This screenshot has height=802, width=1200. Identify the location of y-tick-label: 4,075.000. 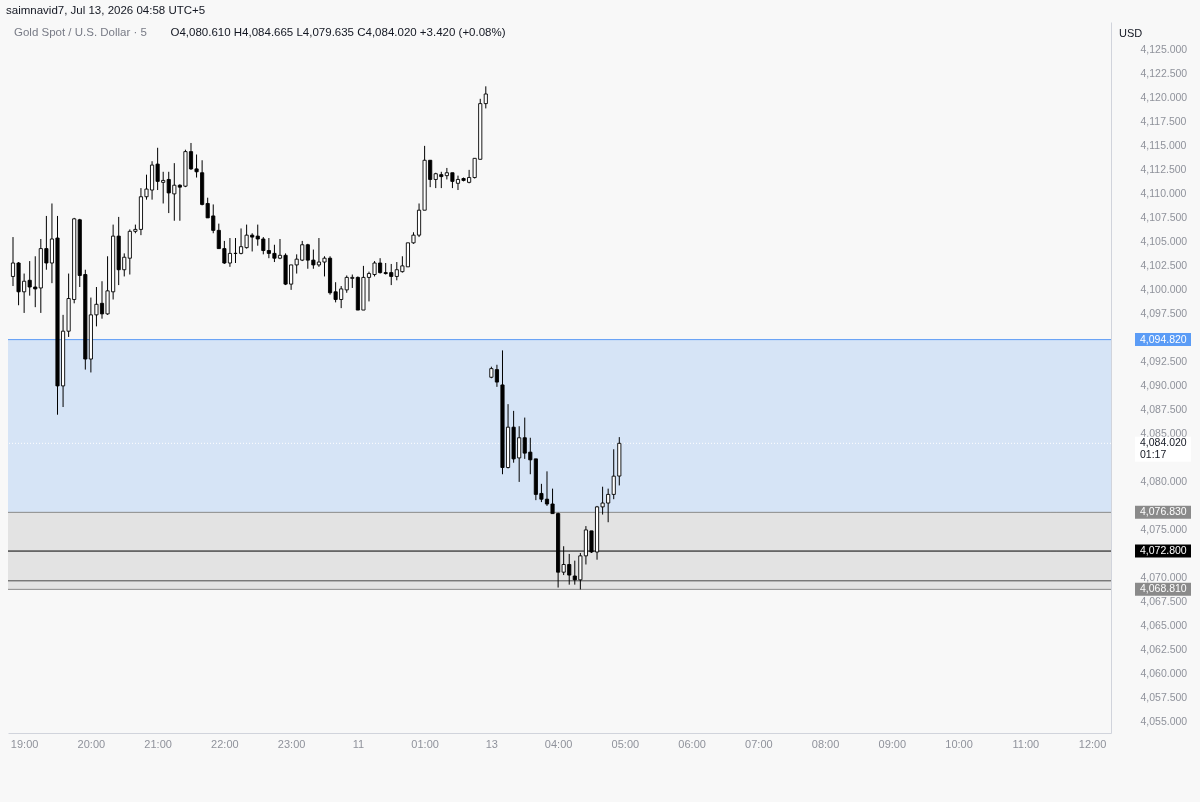
(1164, 529).